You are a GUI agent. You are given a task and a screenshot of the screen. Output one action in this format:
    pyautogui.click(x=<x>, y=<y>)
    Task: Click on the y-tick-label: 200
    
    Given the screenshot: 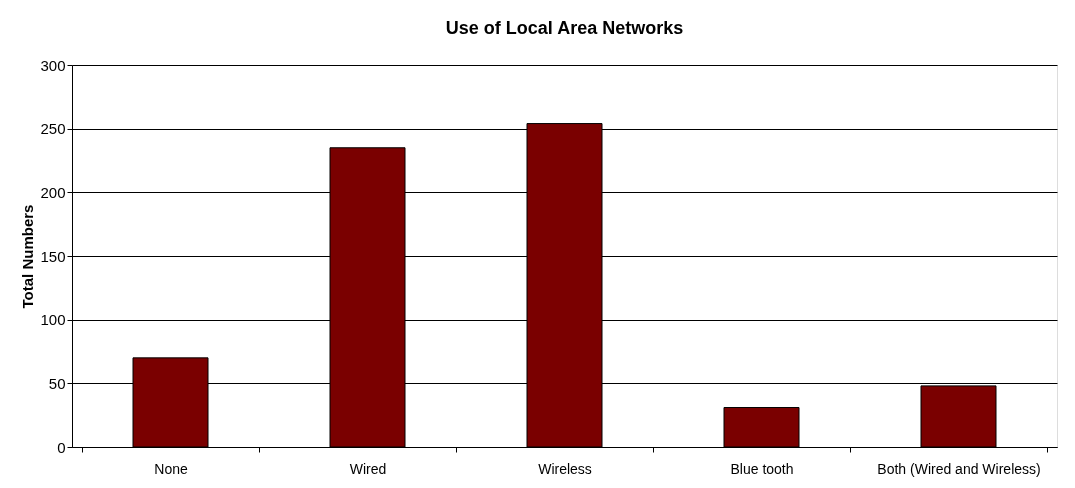 What is the action you would take?
    pyautogui.click(x=53, y=192)
    